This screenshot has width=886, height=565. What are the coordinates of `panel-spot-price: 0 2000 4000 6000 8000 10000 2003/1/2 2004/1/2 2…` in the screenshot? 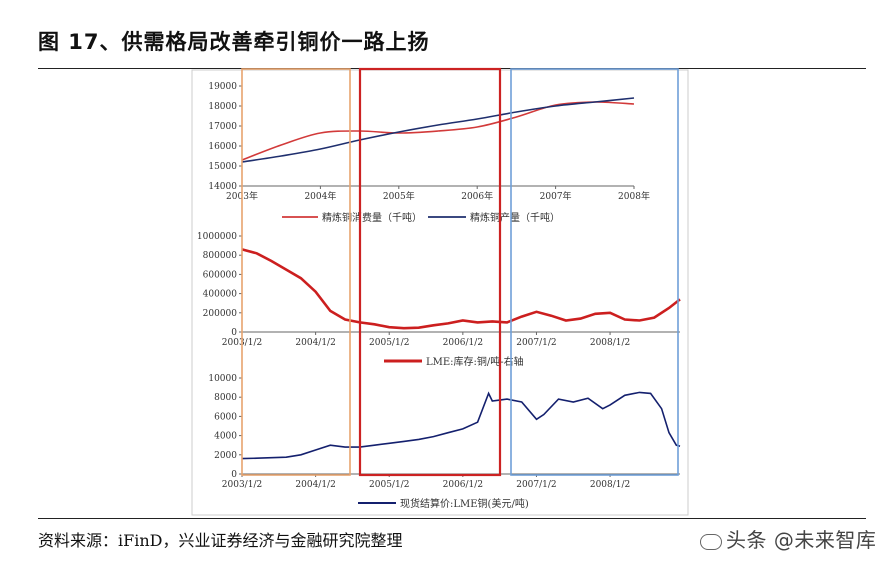 It's located at (444, 442).